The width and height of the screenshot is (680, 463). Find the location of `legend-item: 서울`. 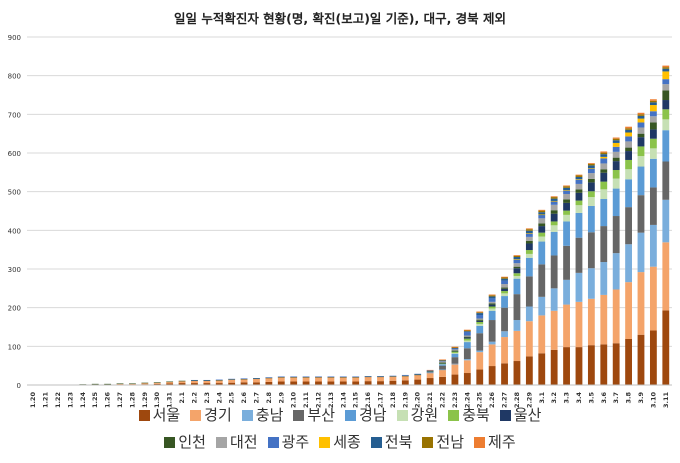

legend-item: 서울 is located at coordinates (159, 414).